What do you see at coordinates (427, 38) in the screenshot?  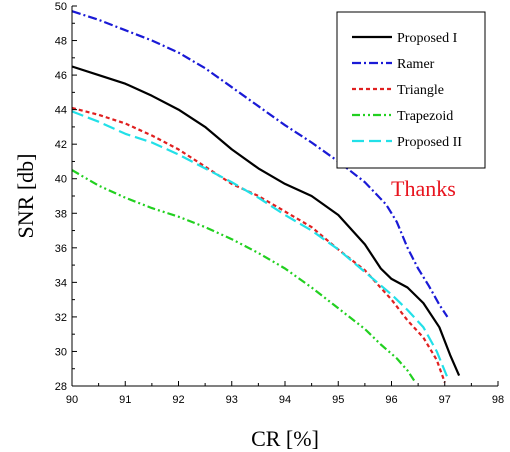 I see `legend-label: Proposed I` at bounding box center [427, 38].